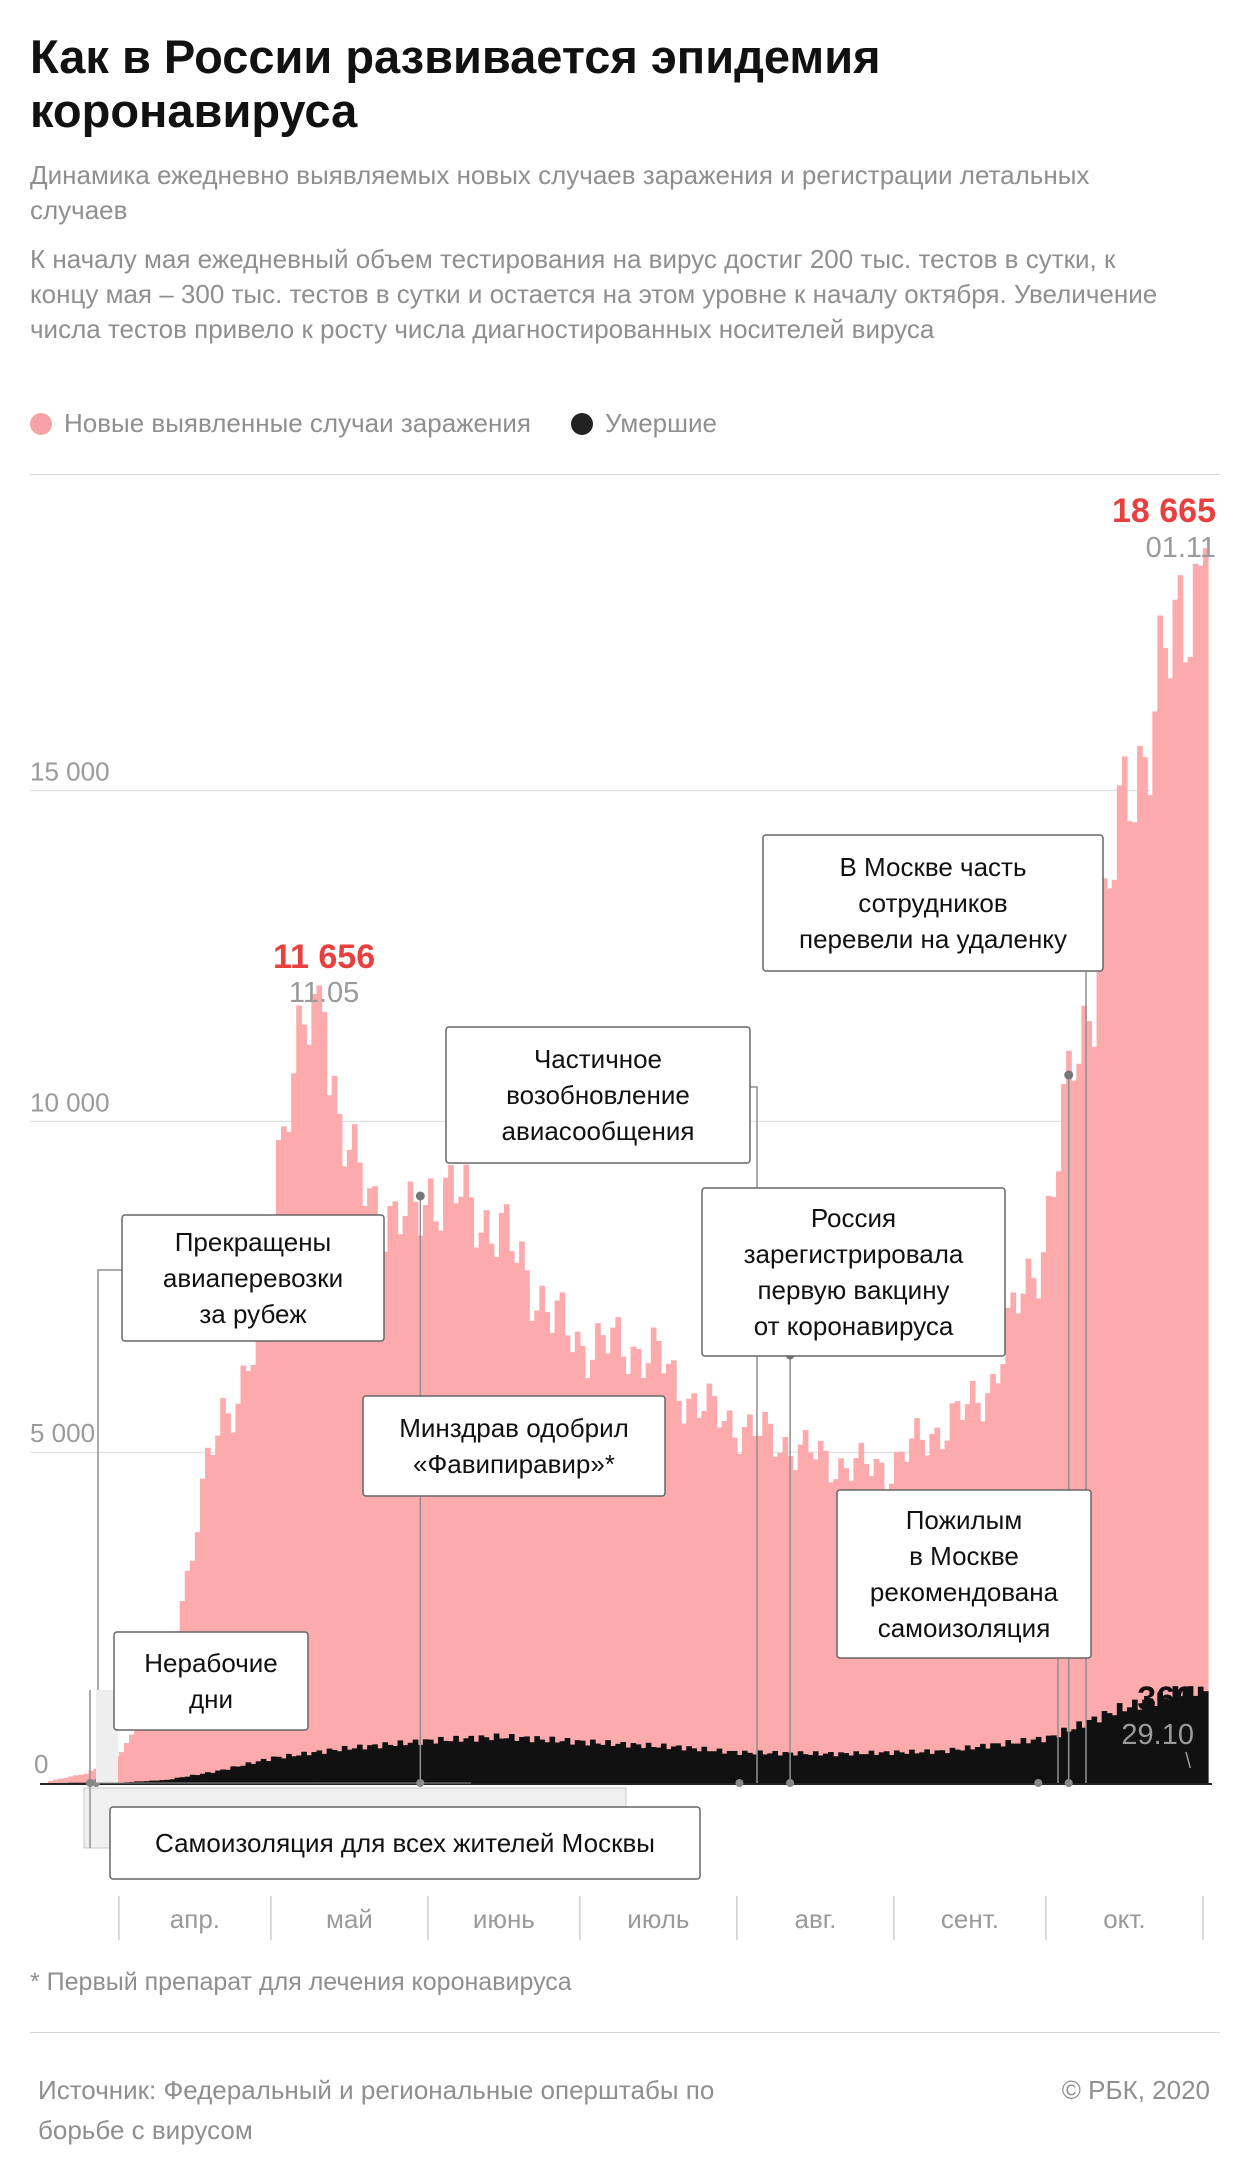  Describe the element at coordinates (854, 1326) in the screenshot. I see `annotation-text: от коронавируса` at that location.